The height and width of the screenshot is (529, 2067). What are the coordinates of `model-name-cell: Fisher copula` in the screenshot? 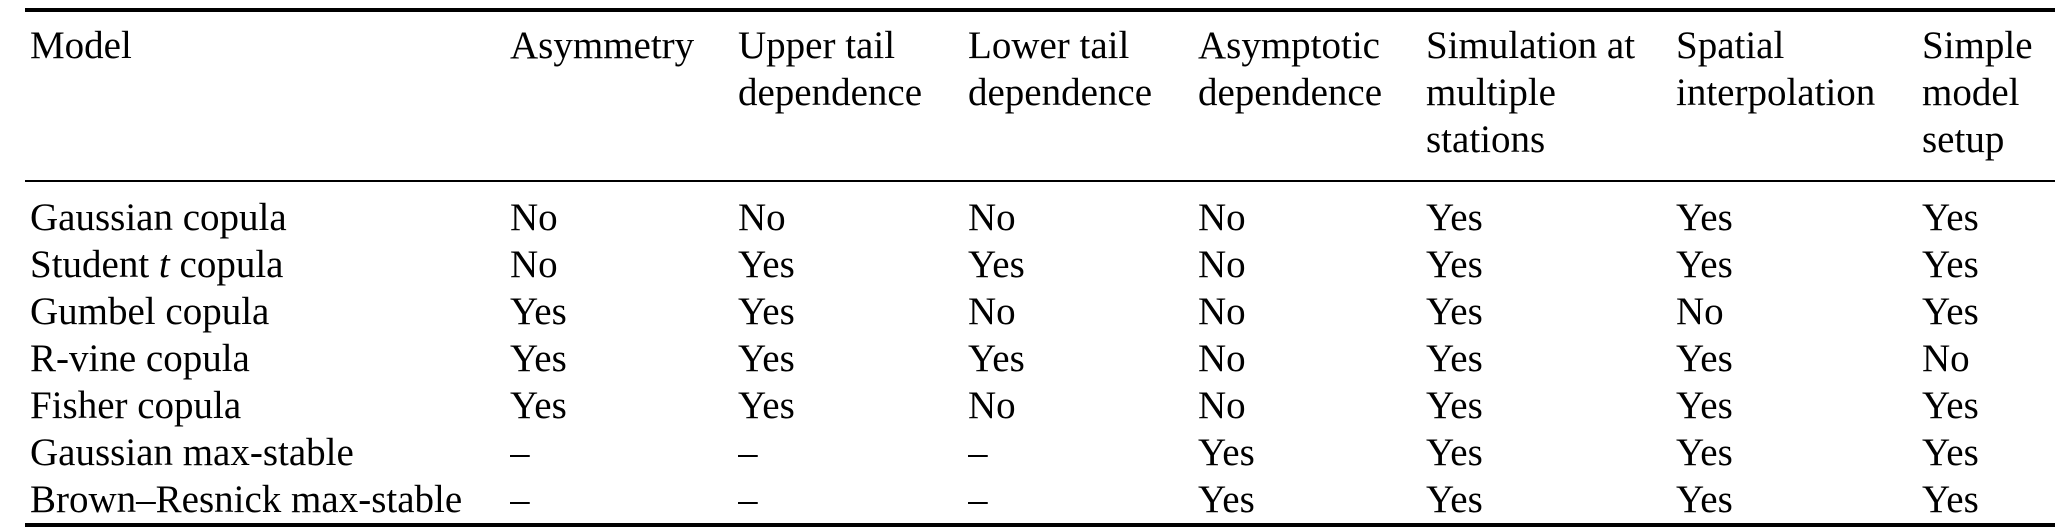 It's located at (267, 405).